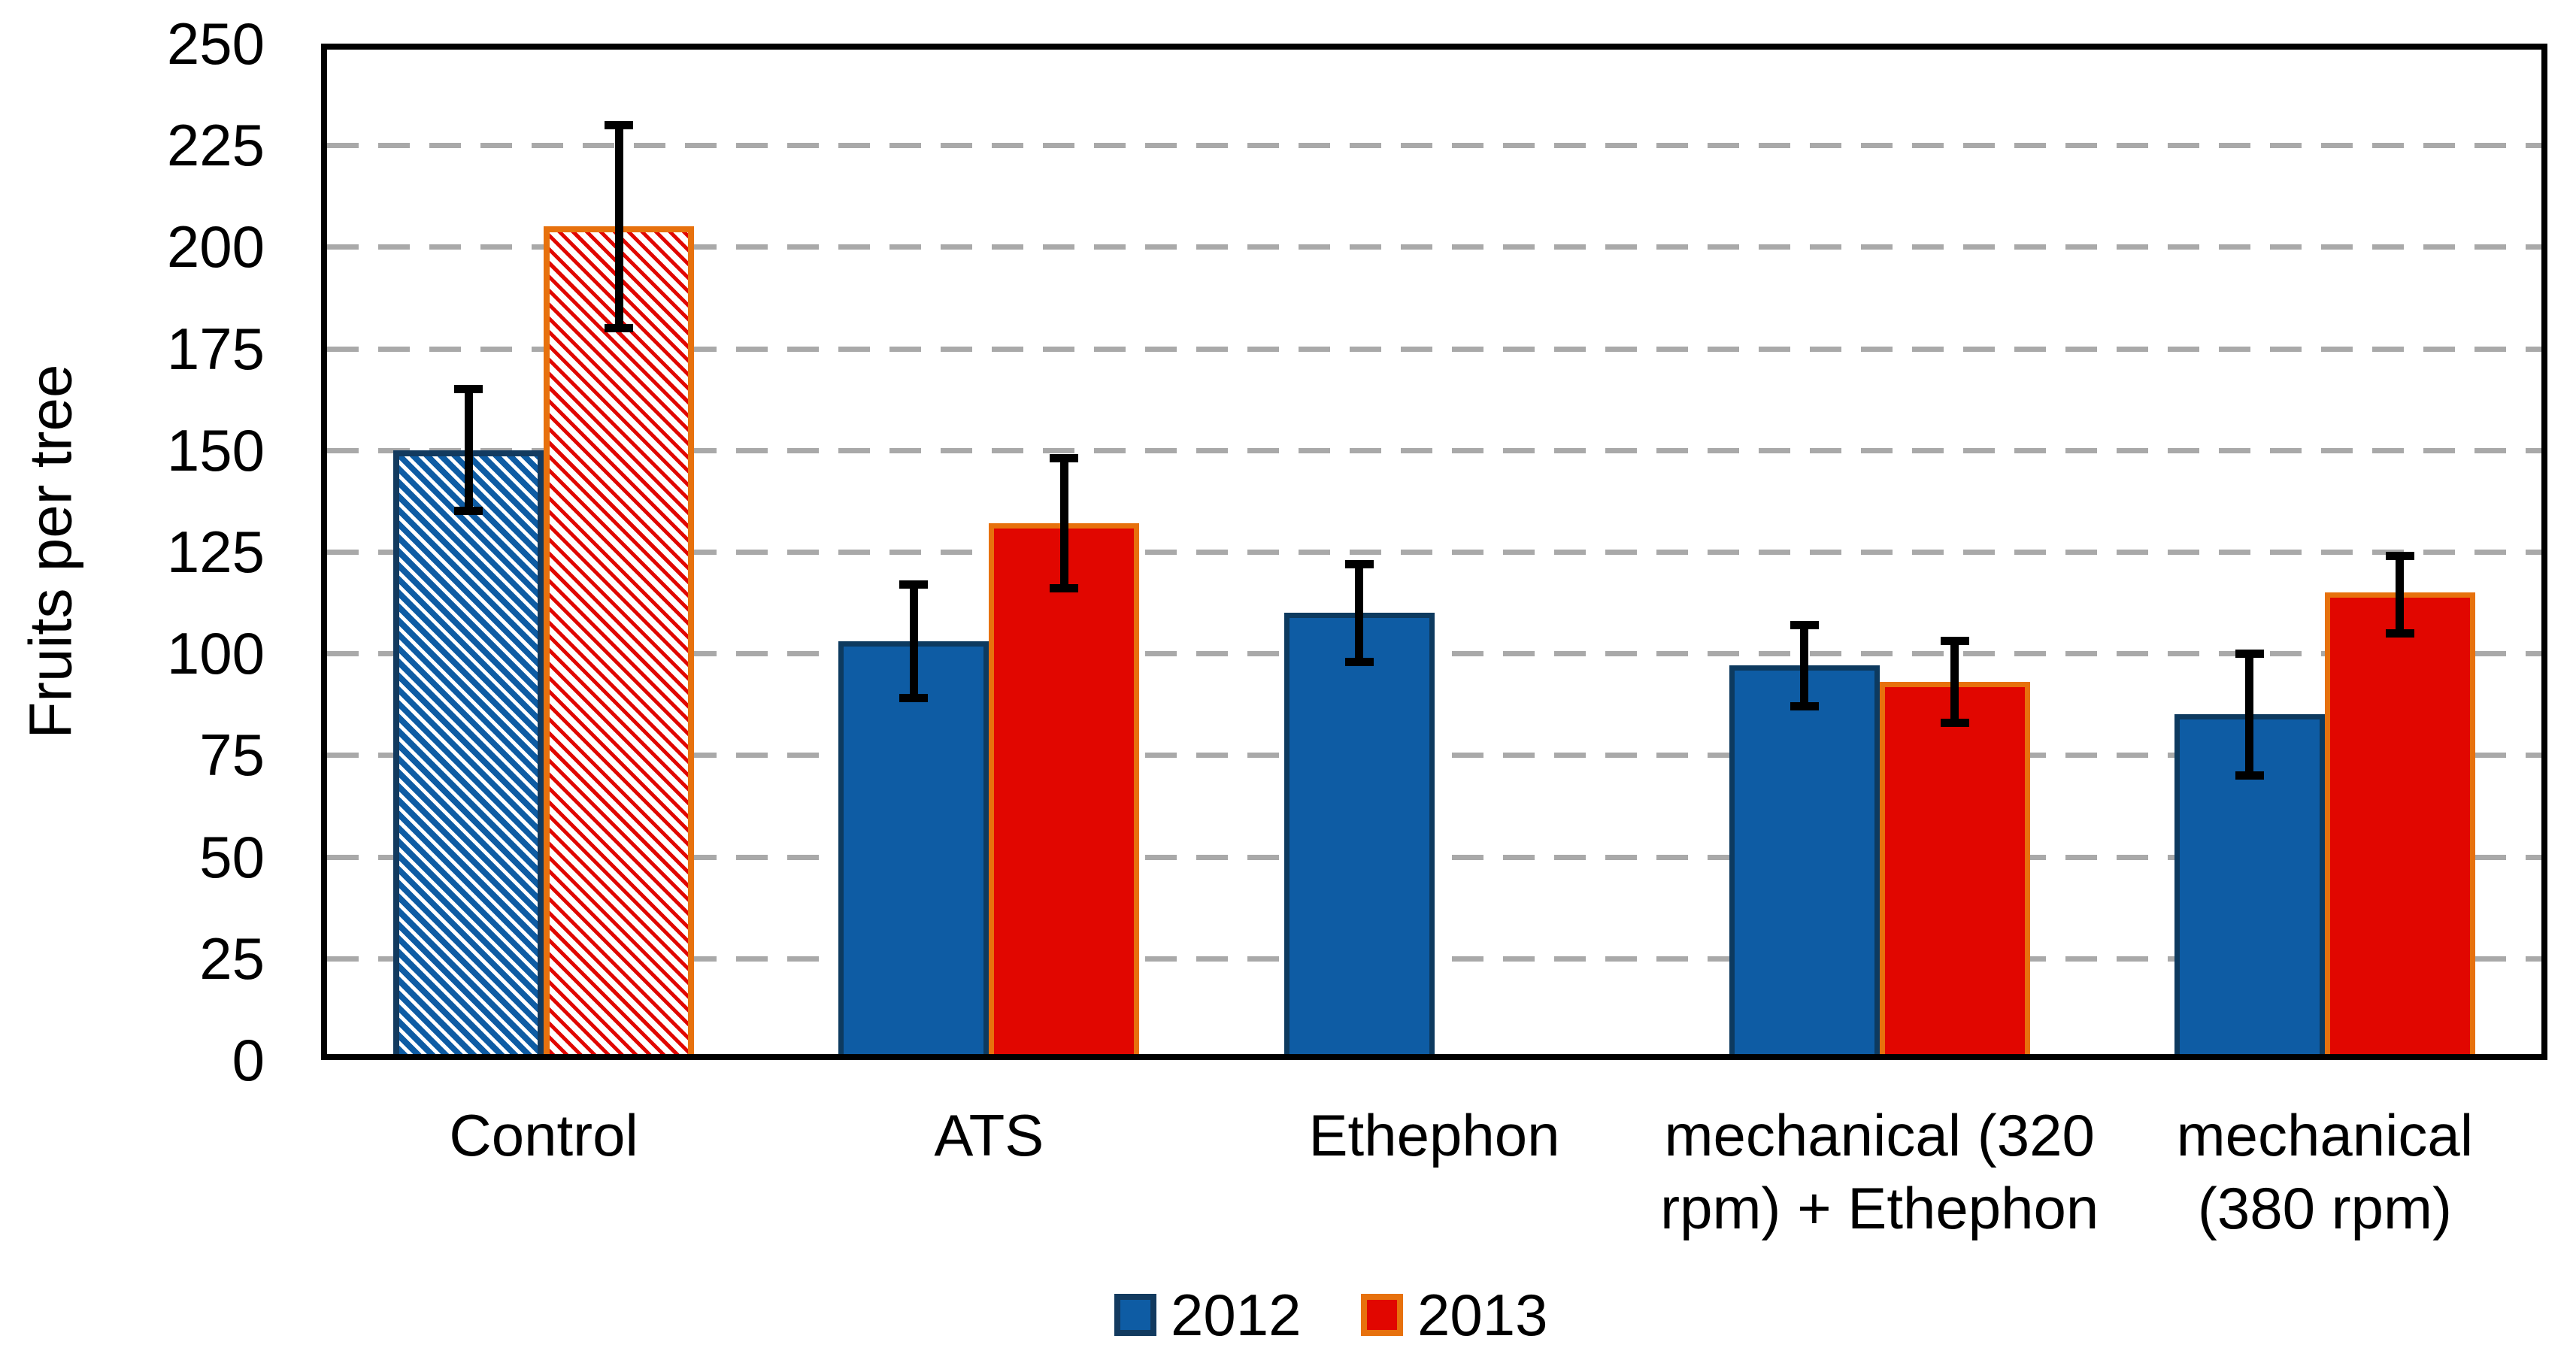 This screenshot has width=2576, height=1360. I want to click on y-tick-label-25: 25, so click(232, 958).